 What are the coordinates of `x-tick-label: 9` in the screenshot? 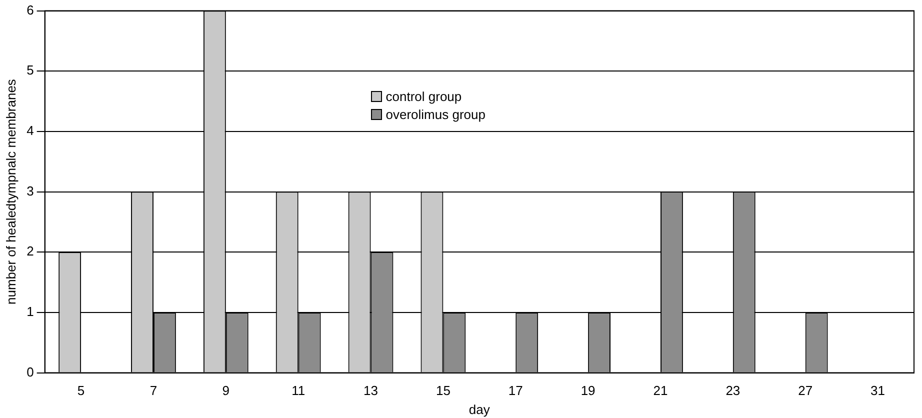 It's located at (226, 390).